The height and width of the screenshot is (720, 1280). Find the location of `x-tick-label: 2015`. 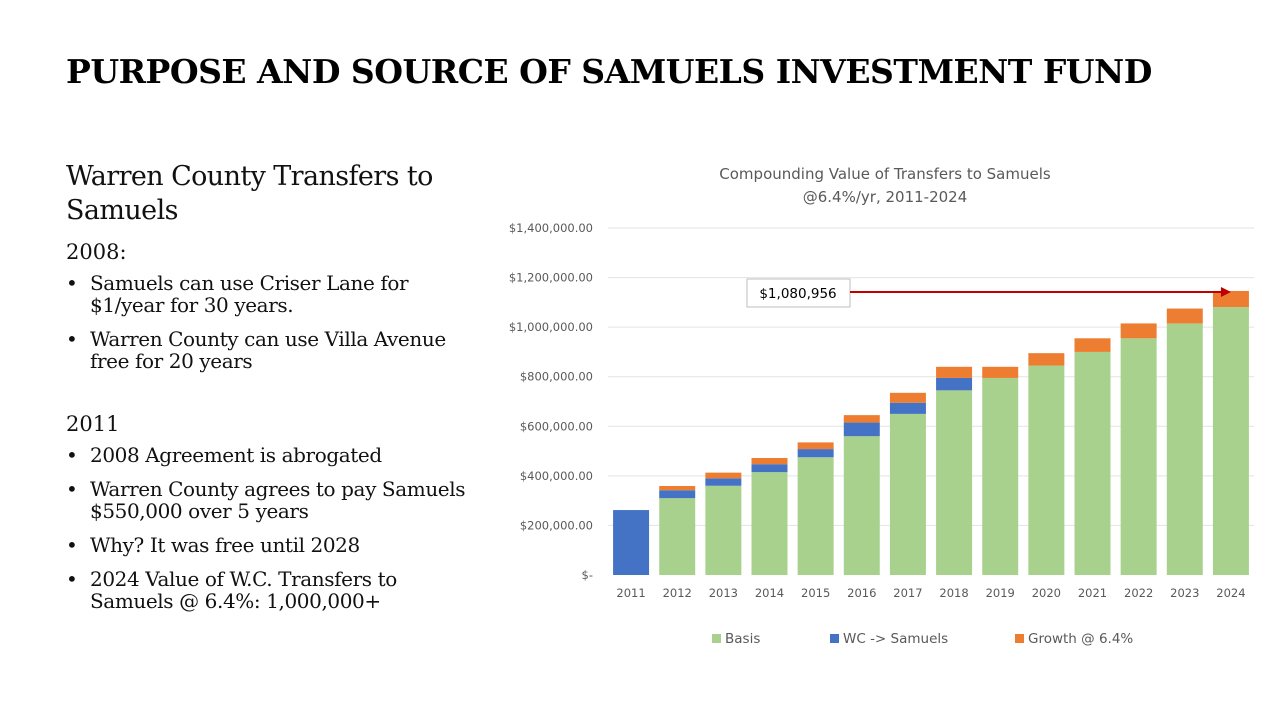

x-tick-label: 2015 is located at coordinates (815, 593).